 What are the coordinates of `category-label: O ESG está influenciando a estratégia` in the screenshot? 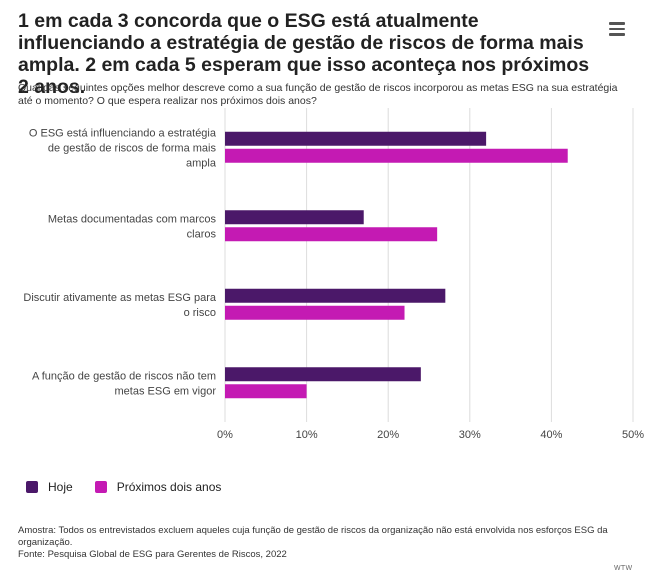 It's located at (123, 133).